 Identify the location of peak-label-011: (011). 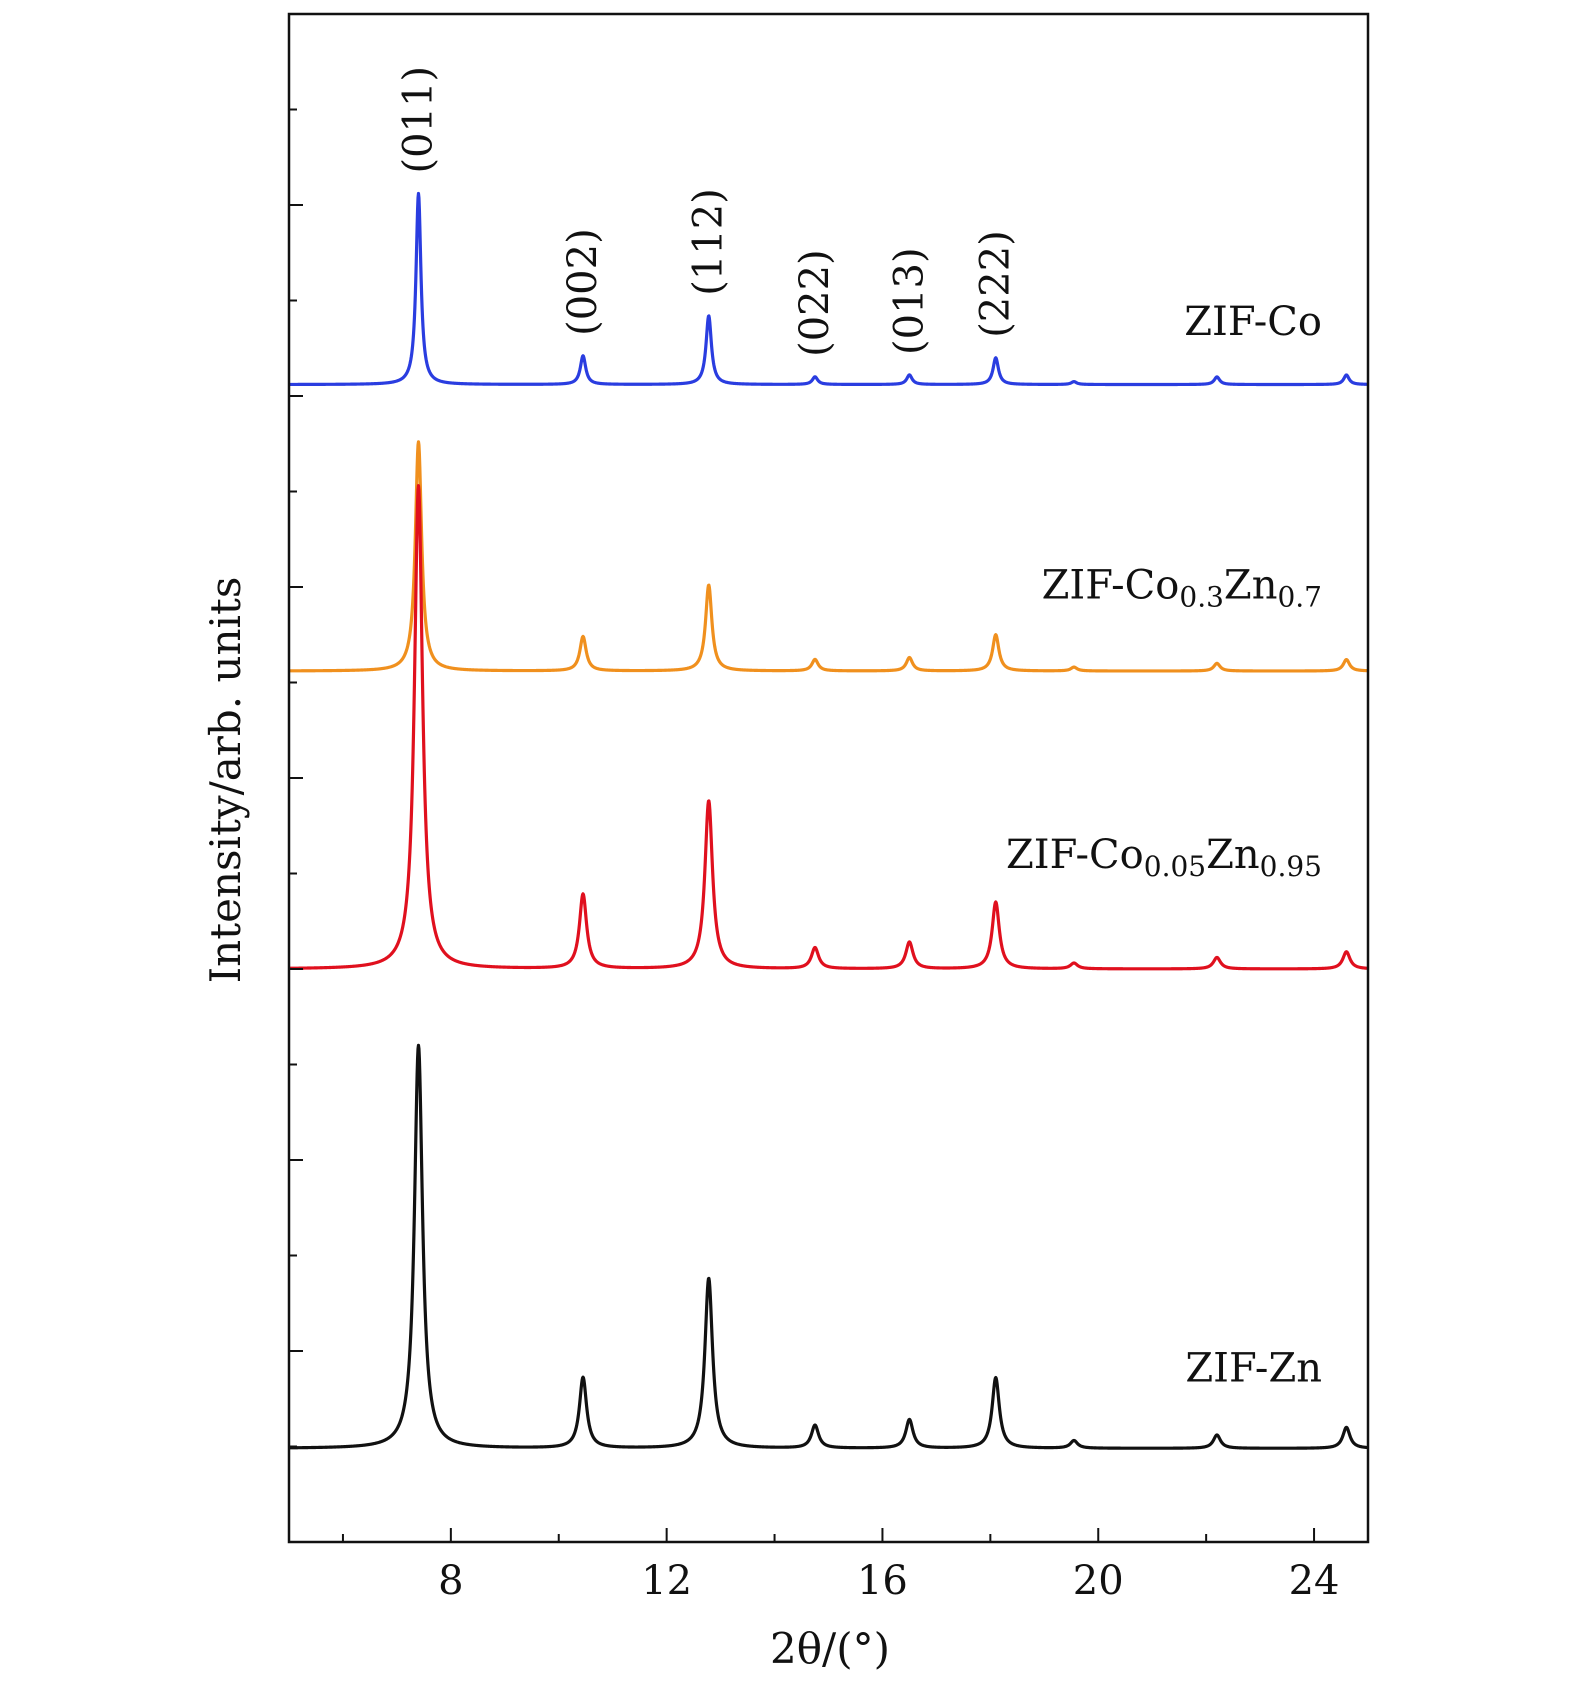
(418, 120).